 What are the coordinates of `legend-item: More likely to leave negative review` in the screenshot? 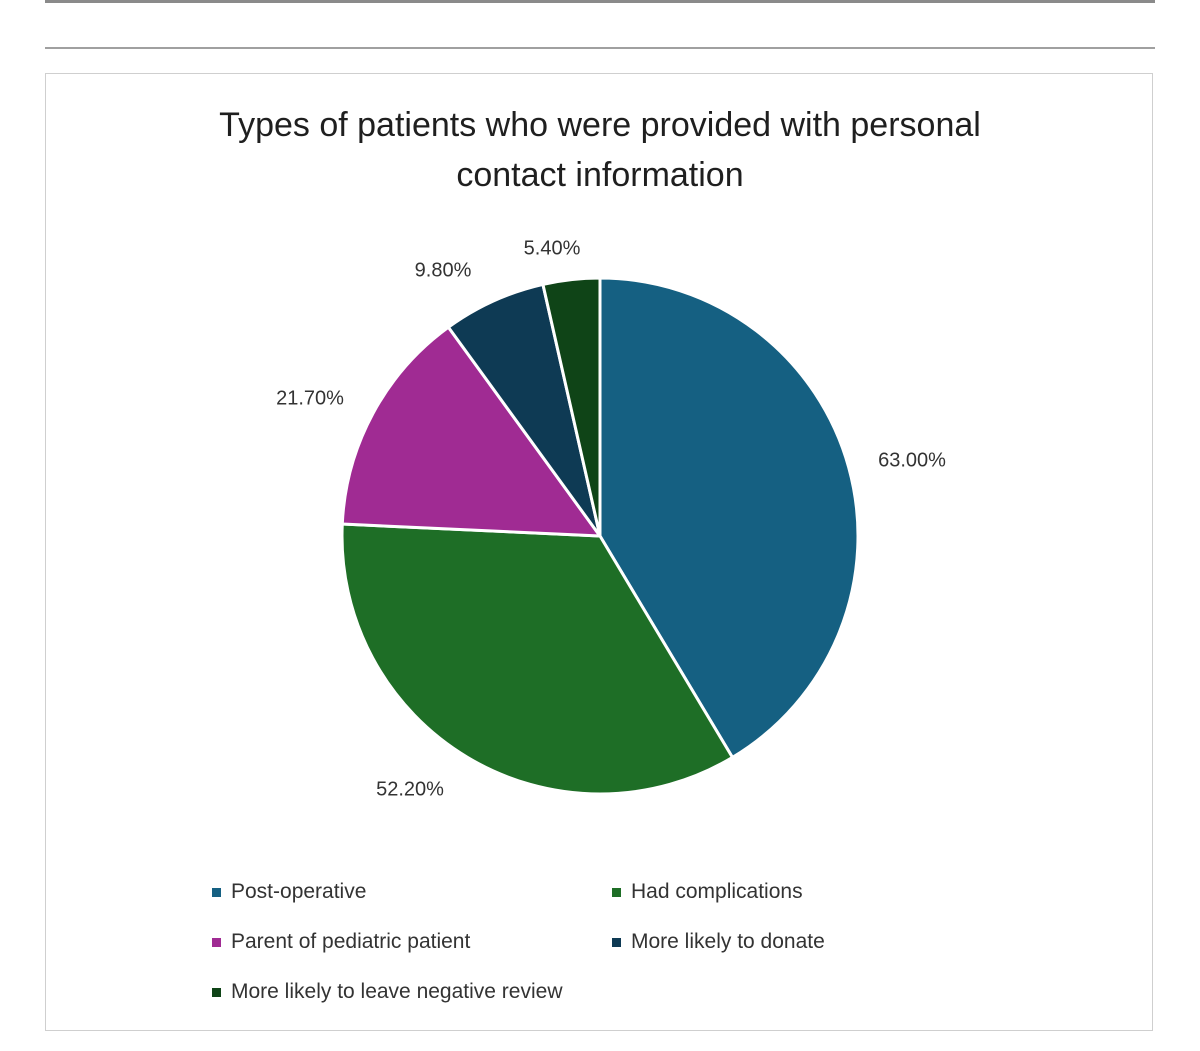 It's located at (387, 992).